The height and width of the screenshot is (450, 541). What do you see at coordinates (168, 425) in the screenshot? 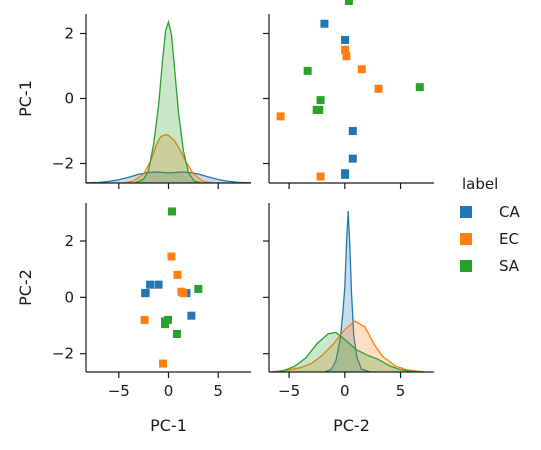
I see `axis-title-x-pc1: PC-1` at bounding box center [168, 425].